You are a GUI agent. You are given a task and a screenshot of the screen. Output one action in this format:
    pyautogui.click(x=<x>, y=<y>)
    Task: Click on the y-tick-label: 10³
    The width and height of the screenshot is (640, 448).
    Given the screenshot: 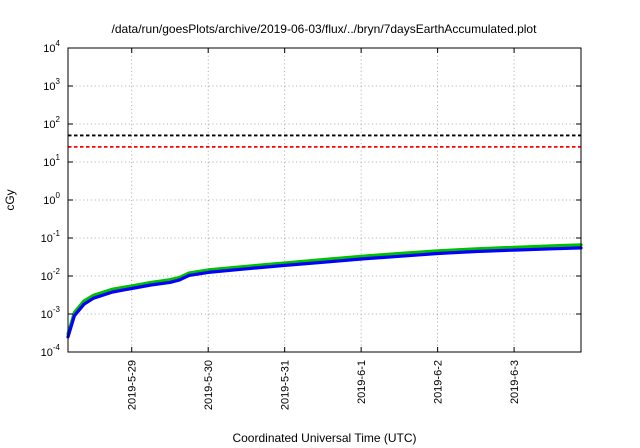 What is the action you would take?
    pyautogui.click(x=51, y=85)
    